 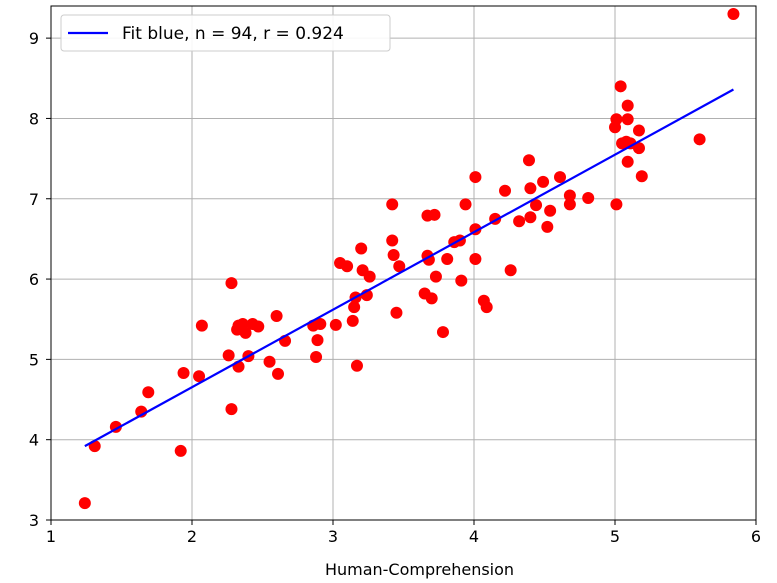 What do you see at coordinates (51, 536) in the screenshot?
I see `x-tick-label: 1` at bounding box center [51, 536].